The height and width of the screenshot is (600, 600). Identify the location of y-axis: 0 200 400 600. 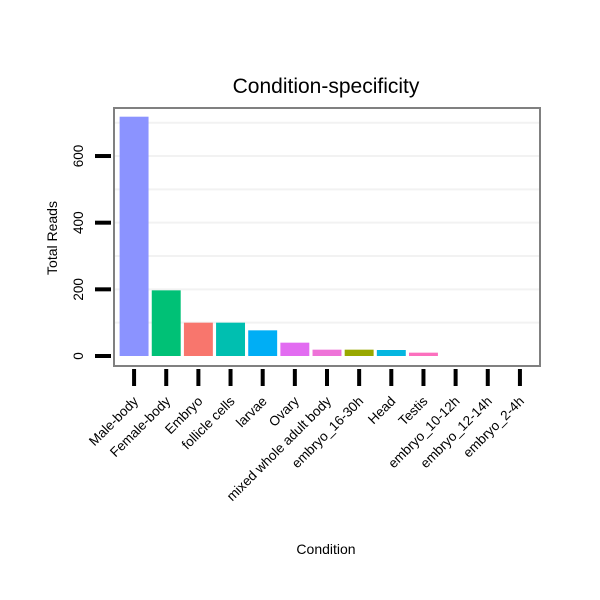
(91, 252).